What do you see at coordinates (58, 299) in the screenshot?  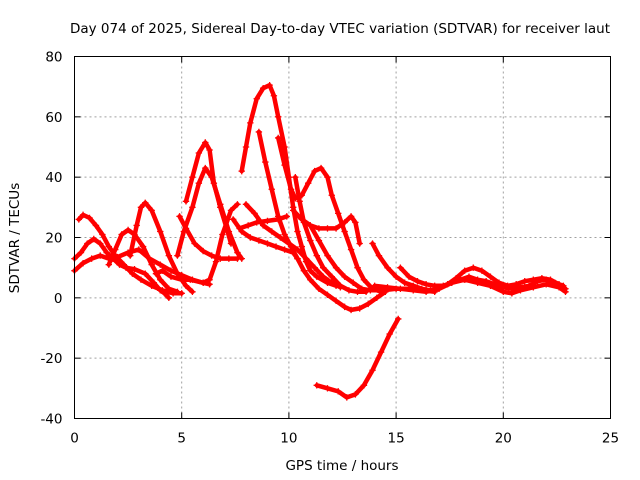 I see `y-tick-label: 0` at bounding box center [58, 299].